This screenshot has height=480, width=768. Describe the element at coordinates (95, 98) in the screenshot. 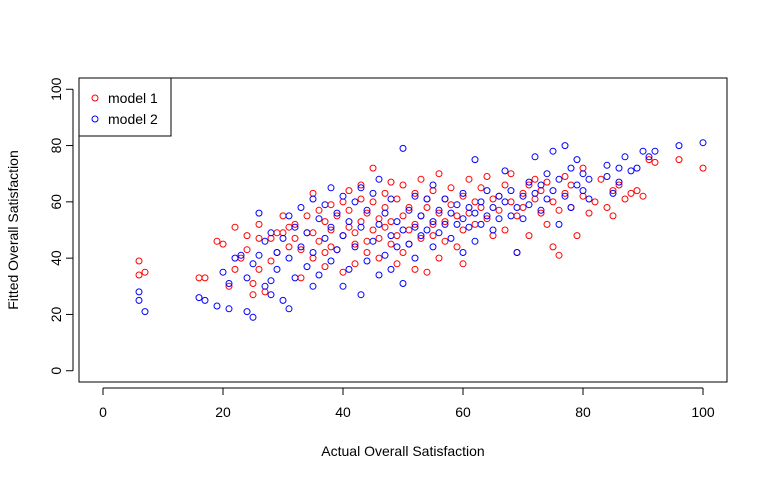

I see `legend-marker` at that location.